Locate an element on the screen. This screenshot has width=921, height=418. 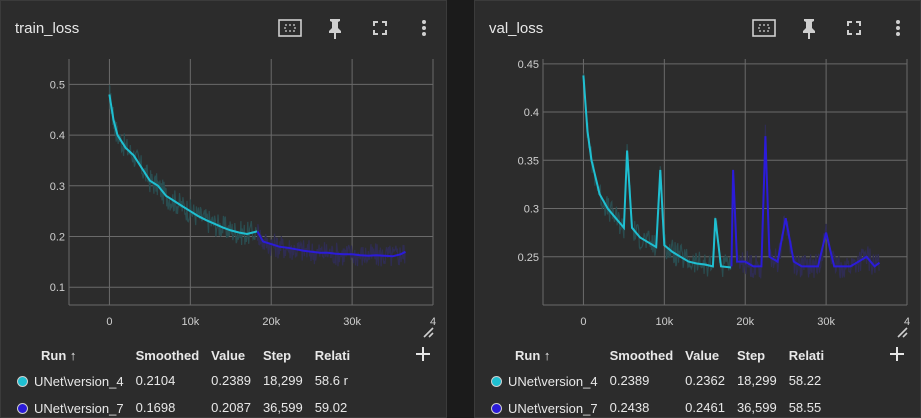
y-tick-label: 0.1 is located at coordinates (57, 288).